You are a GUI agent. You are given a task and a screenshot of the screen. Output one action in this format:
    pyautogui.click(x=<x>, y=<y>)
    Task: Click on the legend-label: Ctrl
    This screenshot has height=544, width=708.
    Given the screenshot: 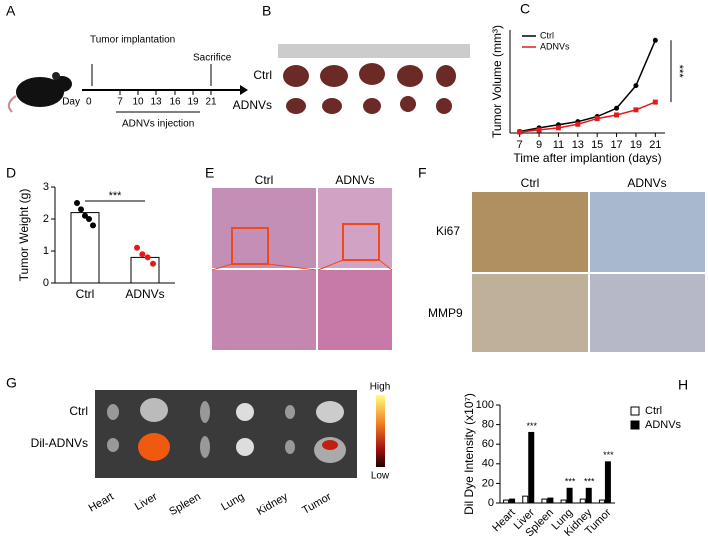 What is the action you would take?
    pyautogui.click(x=653, y=411)
    